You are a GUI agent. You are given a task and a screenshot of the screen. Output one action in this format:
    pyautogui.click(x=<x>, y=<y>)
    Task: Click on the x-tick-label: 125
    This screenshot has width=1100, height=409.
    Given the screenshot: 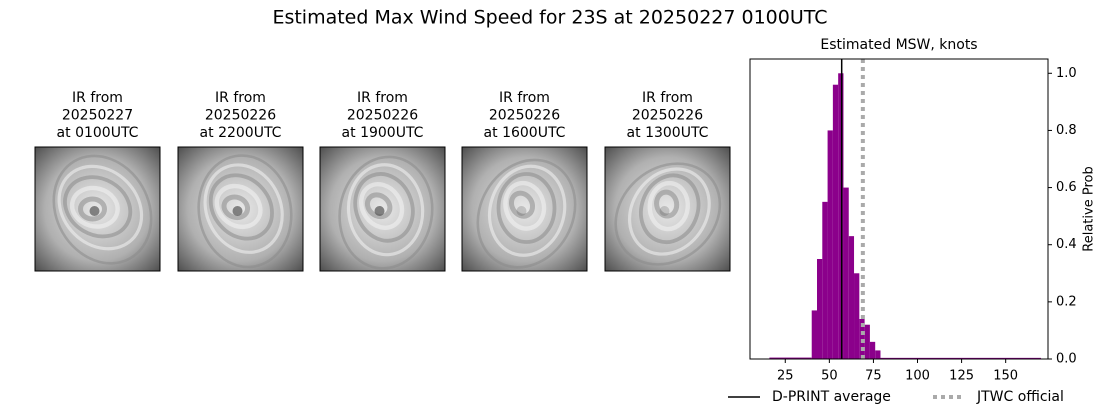 What is the action you would take?
    pyautogui.click(x=961, y=376)
    